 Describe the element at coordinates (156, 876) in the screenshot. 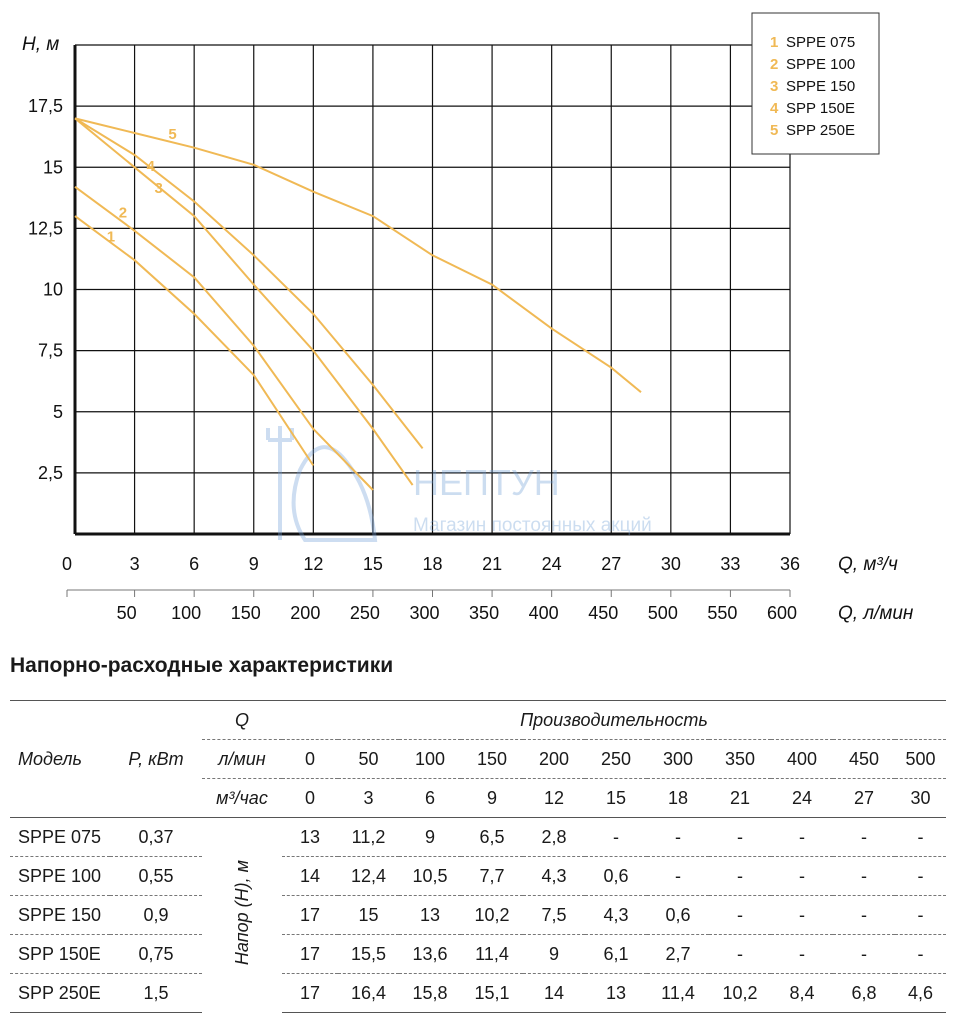

I see `power-cell: 0,55` at that location.